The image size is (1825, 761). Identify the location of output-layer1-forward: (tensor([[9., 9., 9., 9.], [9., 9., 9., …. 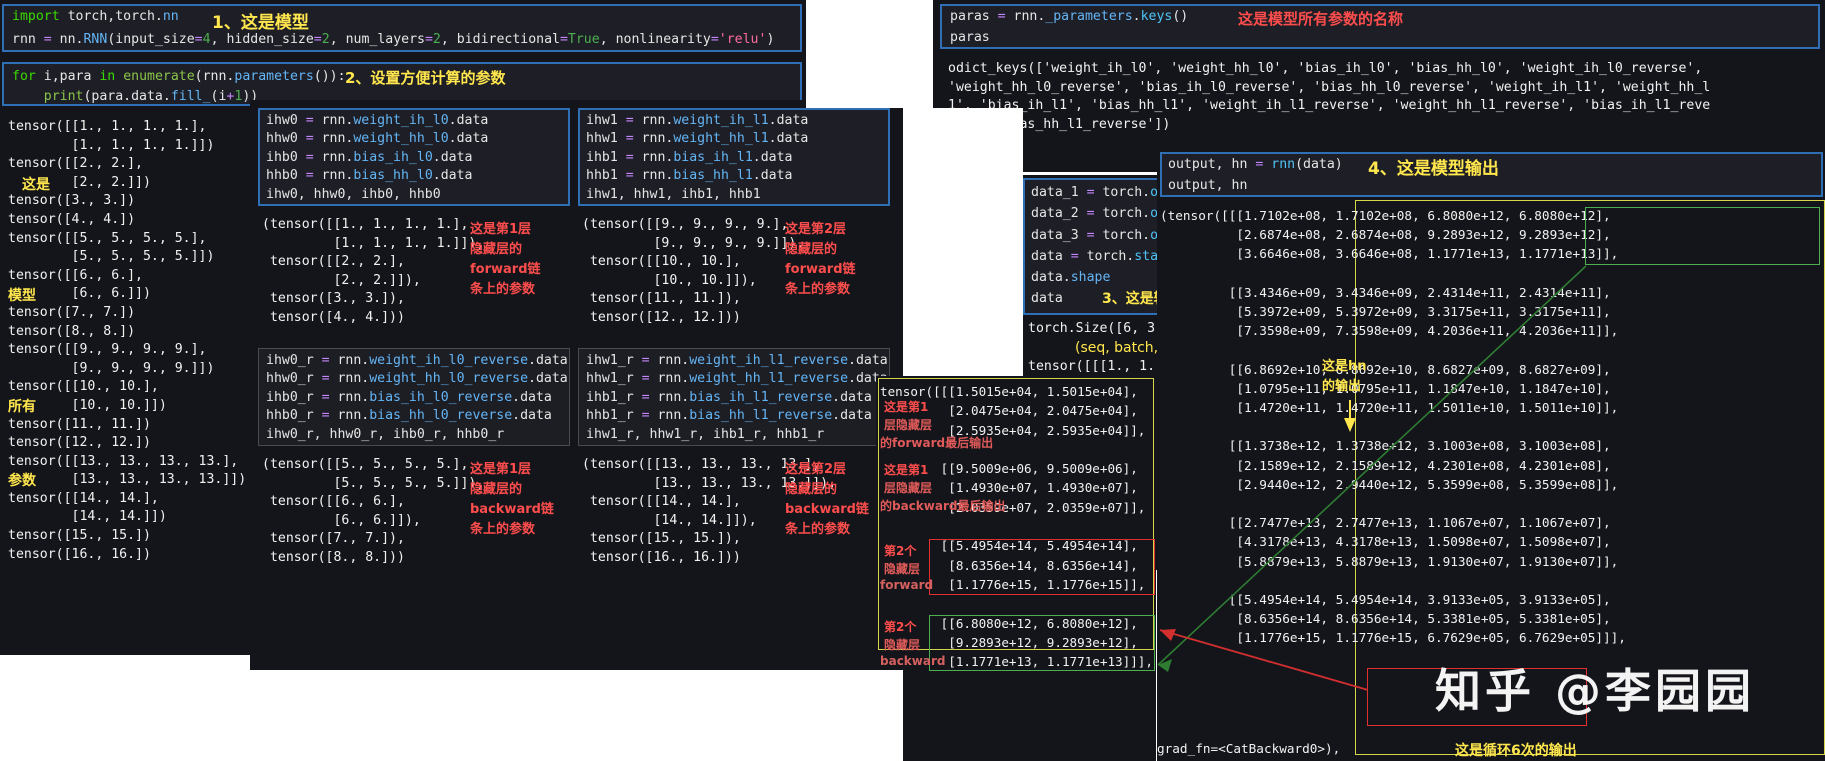
(693, 271).